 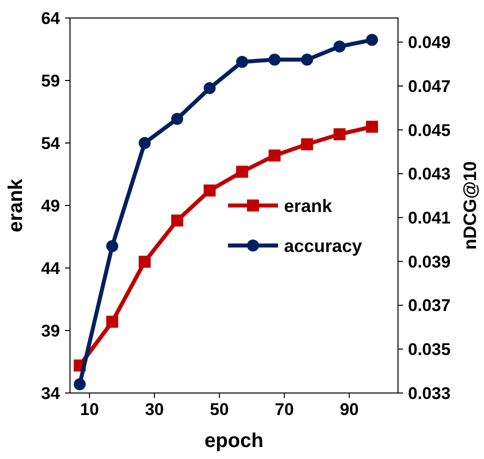 What do you see at coordinates (284, 409) in the screenshot?
I see `x-tick-label: 70` at bounding box center [284, 409].